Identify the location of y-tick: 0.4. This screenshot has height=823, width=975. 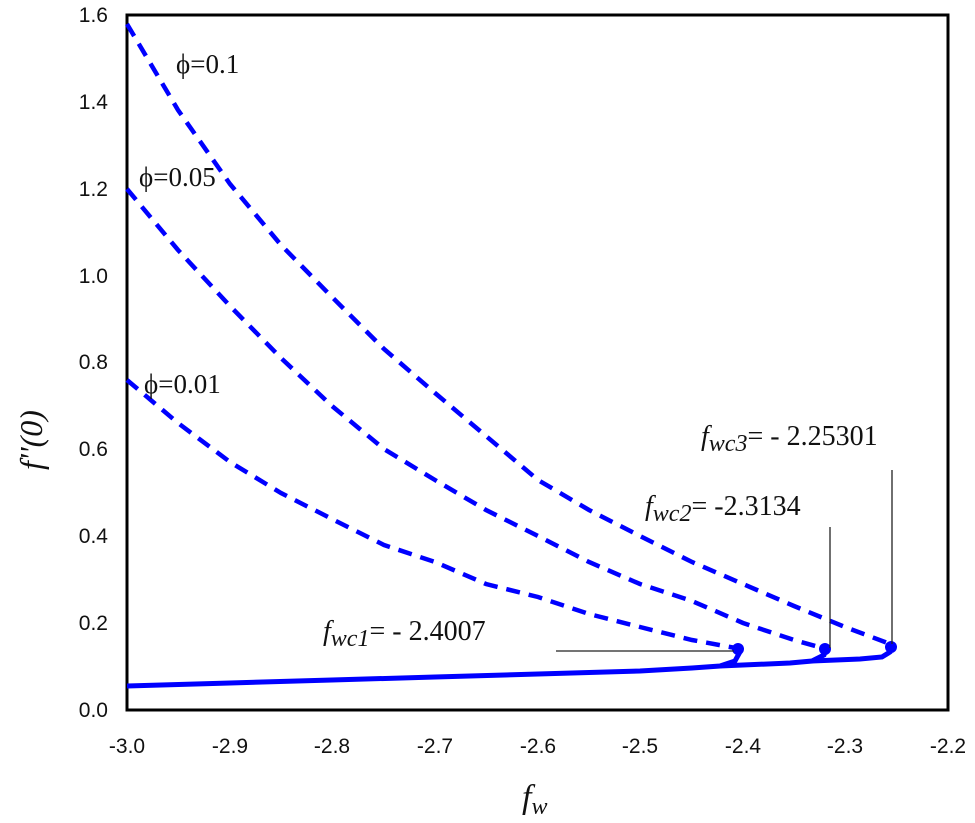
(94, 536).